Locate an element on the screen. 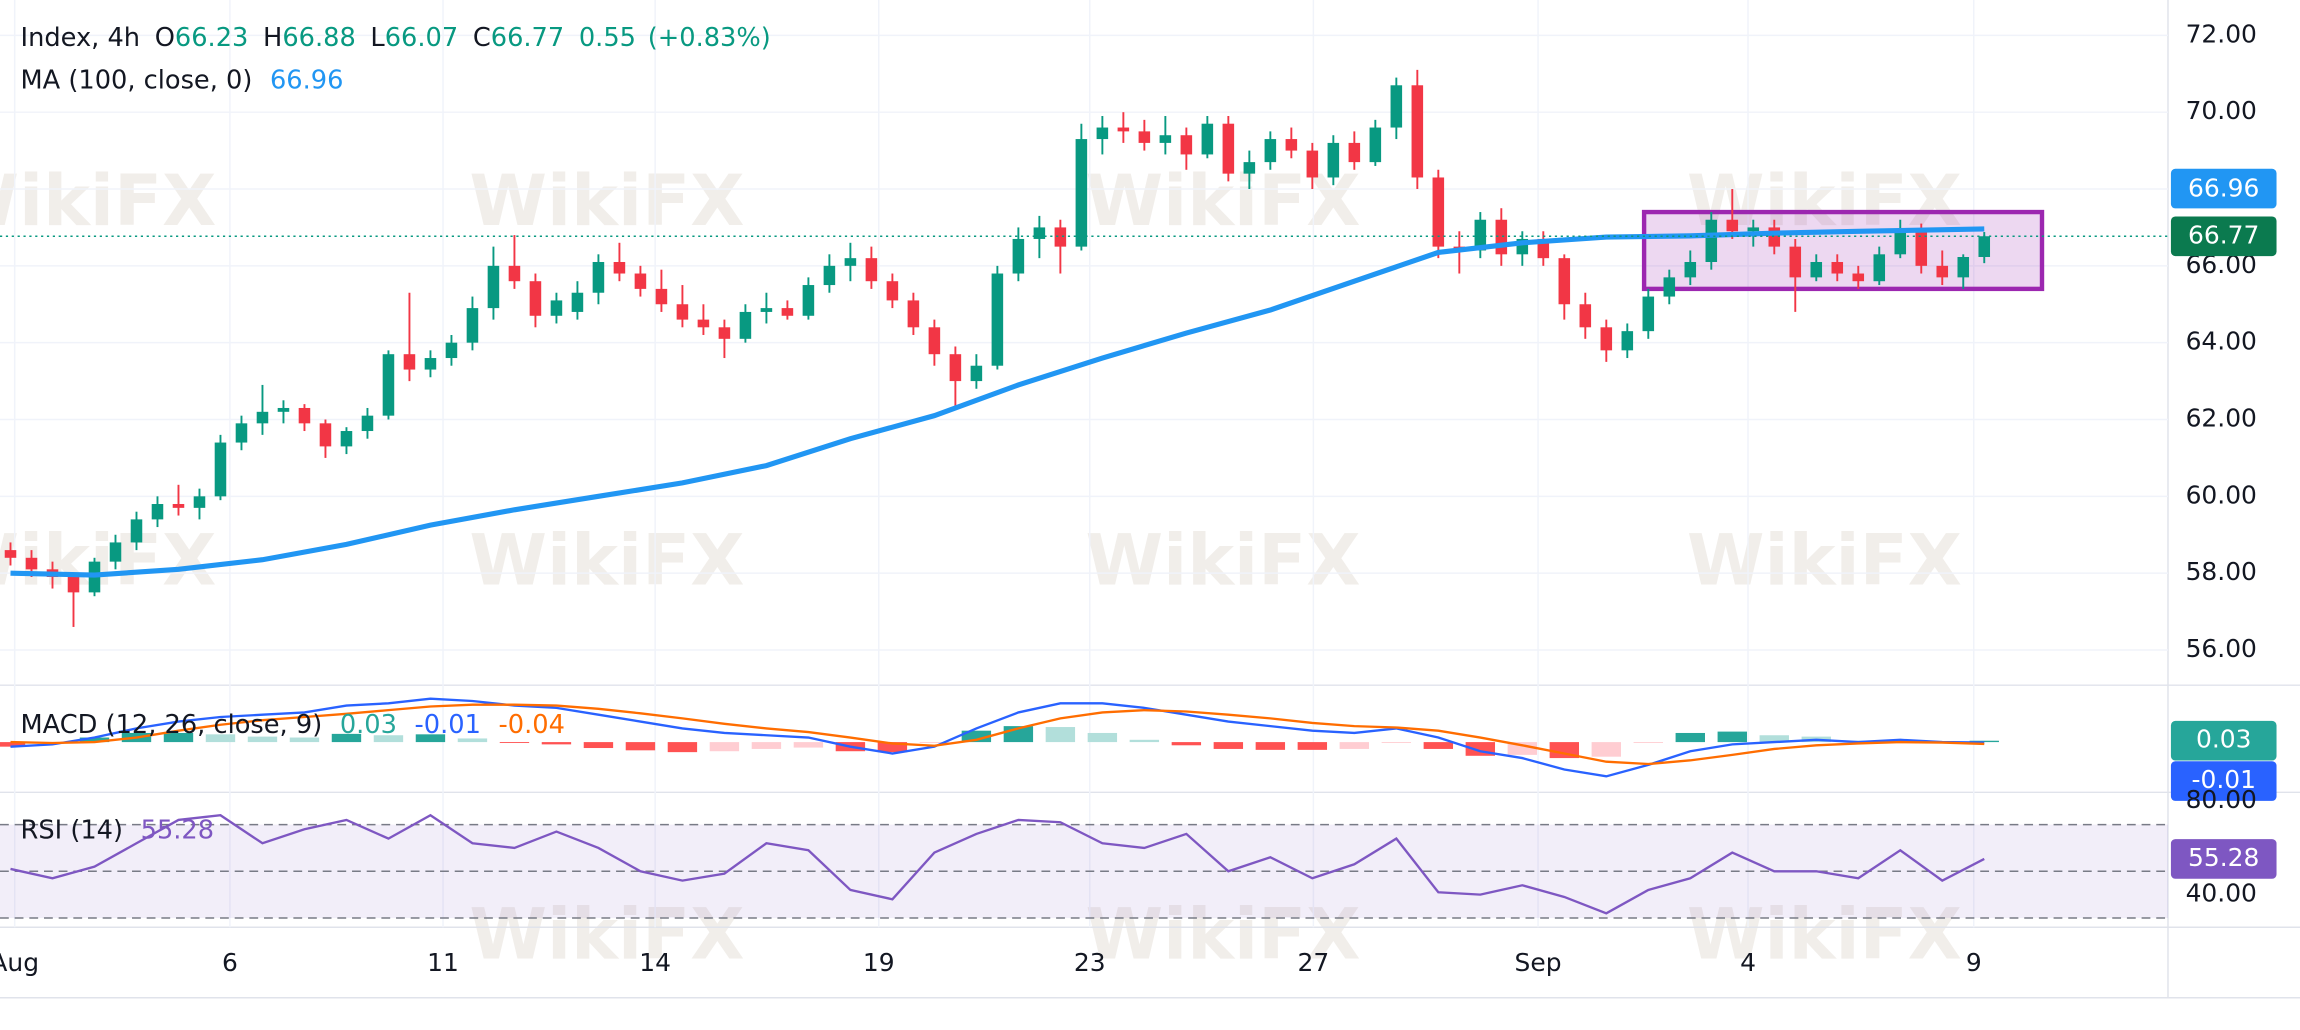  macd-name: MACD (12, 26, close, 9) is located at coordinates (172, 724).